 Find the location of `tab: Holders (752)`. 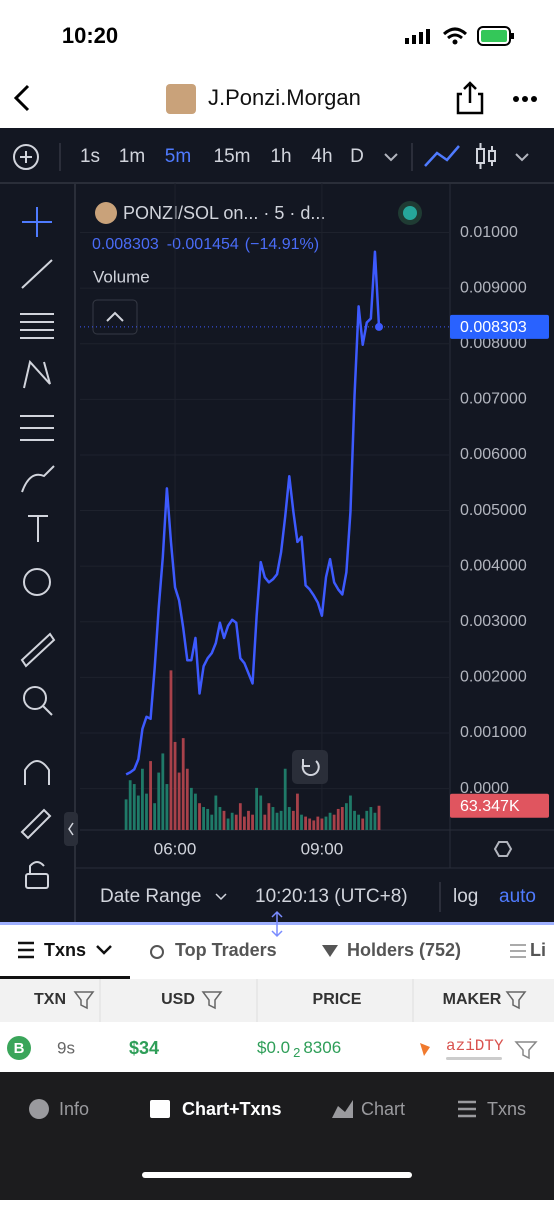

tab: Holders (752) is located at coordinates (404, 950).